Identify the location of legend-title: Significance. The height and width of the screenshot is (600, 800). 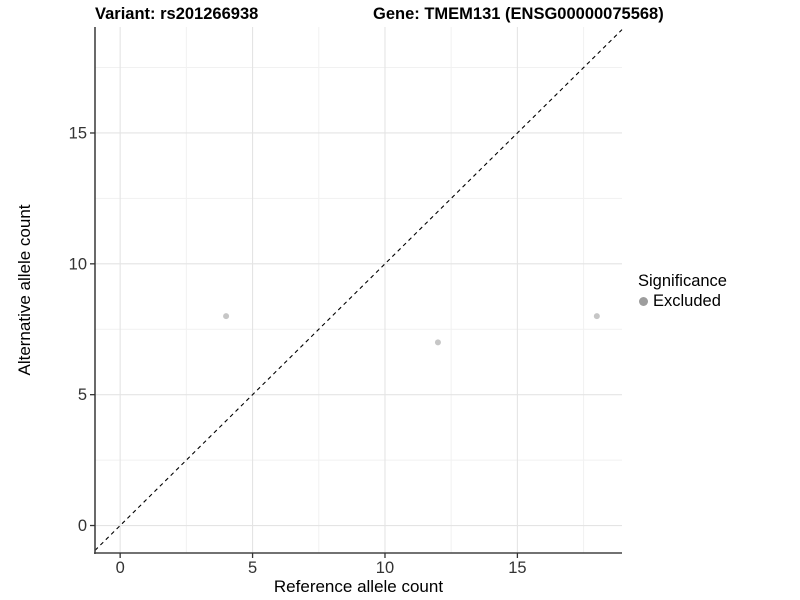
(682, 281).